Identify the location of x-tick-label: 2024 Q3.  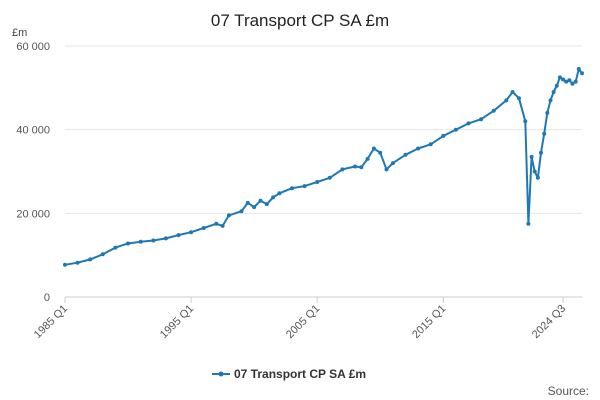
(549, 322).